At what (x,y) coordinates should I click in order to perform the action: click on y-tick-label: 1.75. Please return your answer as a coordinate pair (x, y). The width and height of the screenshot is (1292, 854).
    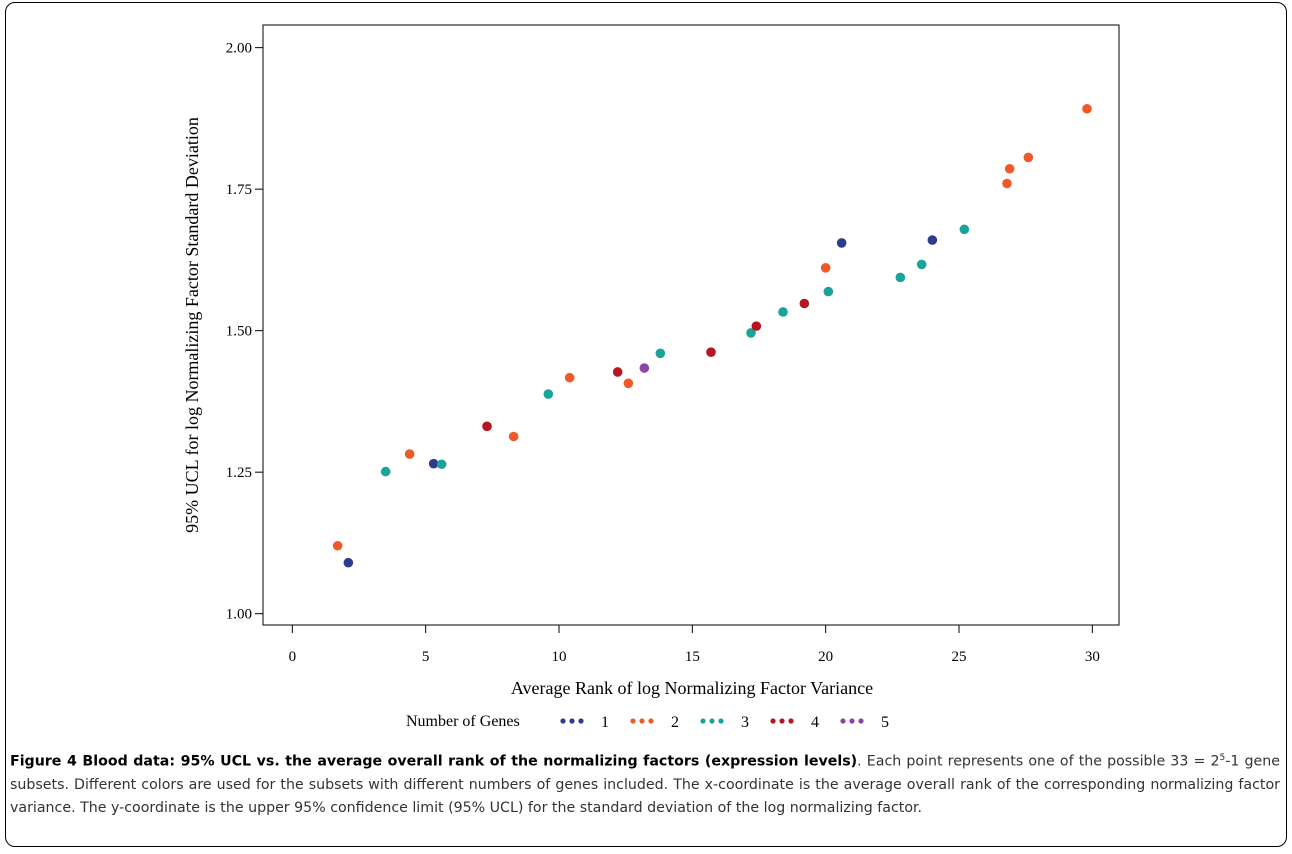
    Looking at the image, I should click on (239, 190).